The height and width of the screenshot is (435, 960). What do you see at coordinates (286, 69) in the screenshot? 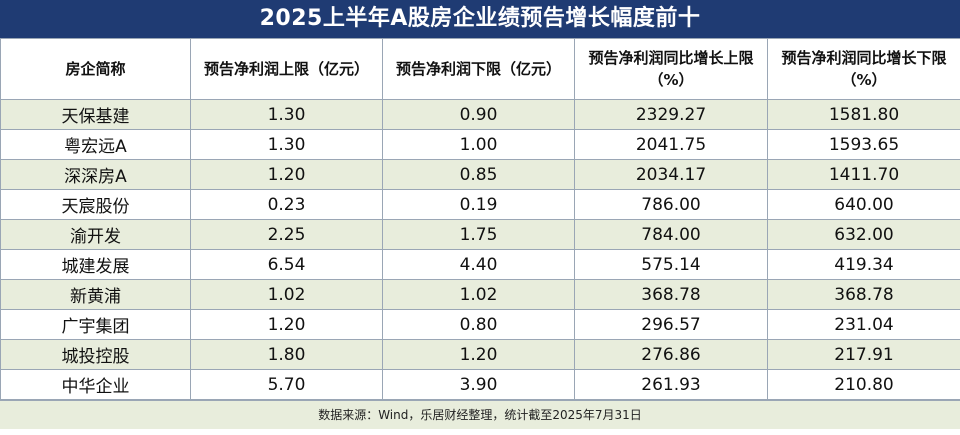
I see `header-profit-upper: 预告净利润上限（亿元）` at bounding box center [286, 69].